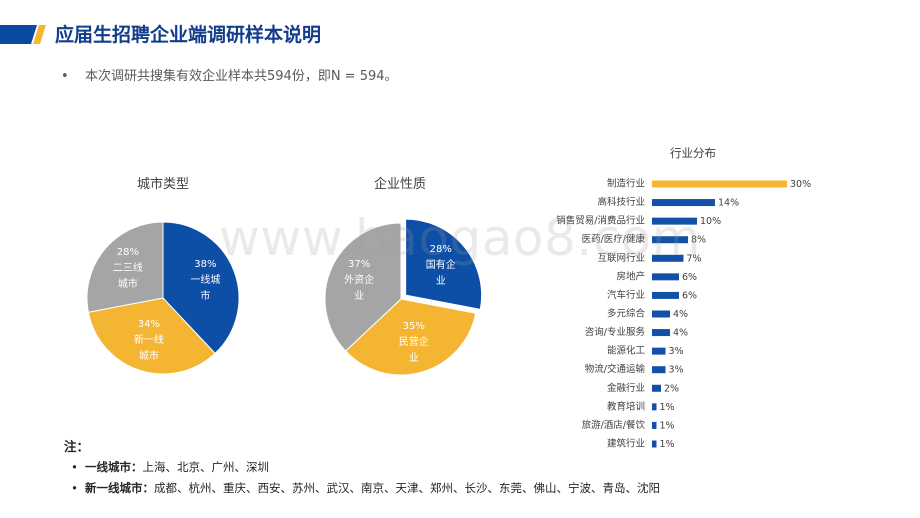 The image size is (920, 518). Describe the element at coordinates (615, 369) in the screenshot. I see `bar-category-label: 物流/交通运输` at that location.